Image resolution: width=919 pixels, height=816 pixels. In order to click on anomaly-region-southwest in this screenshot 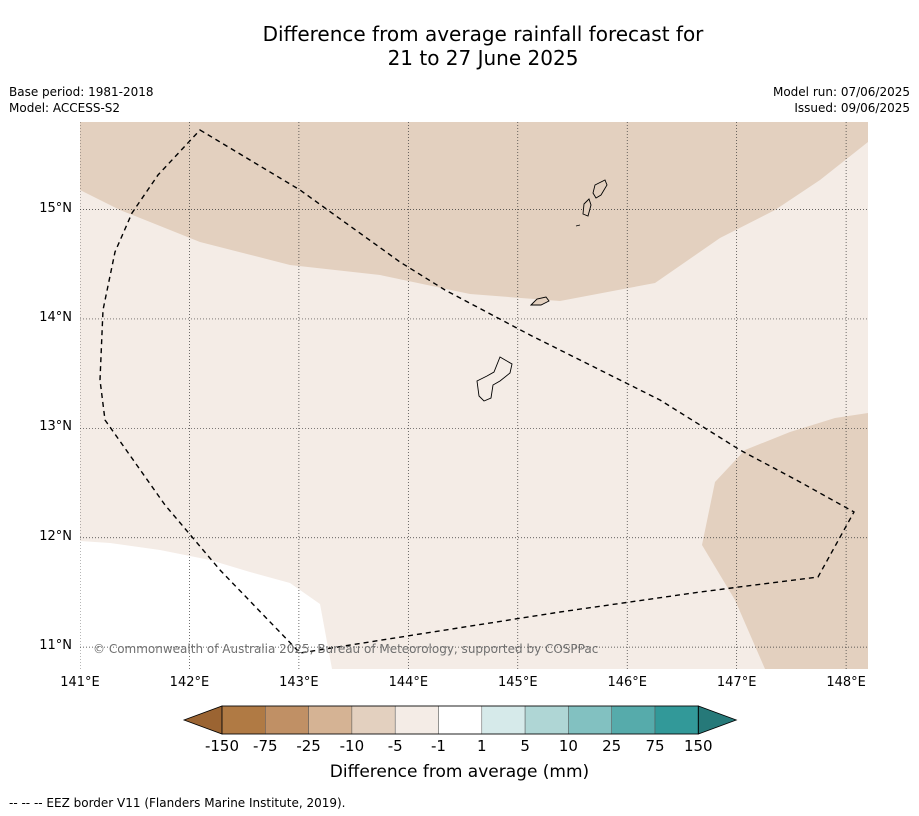, I will do `click(206, 605)`.